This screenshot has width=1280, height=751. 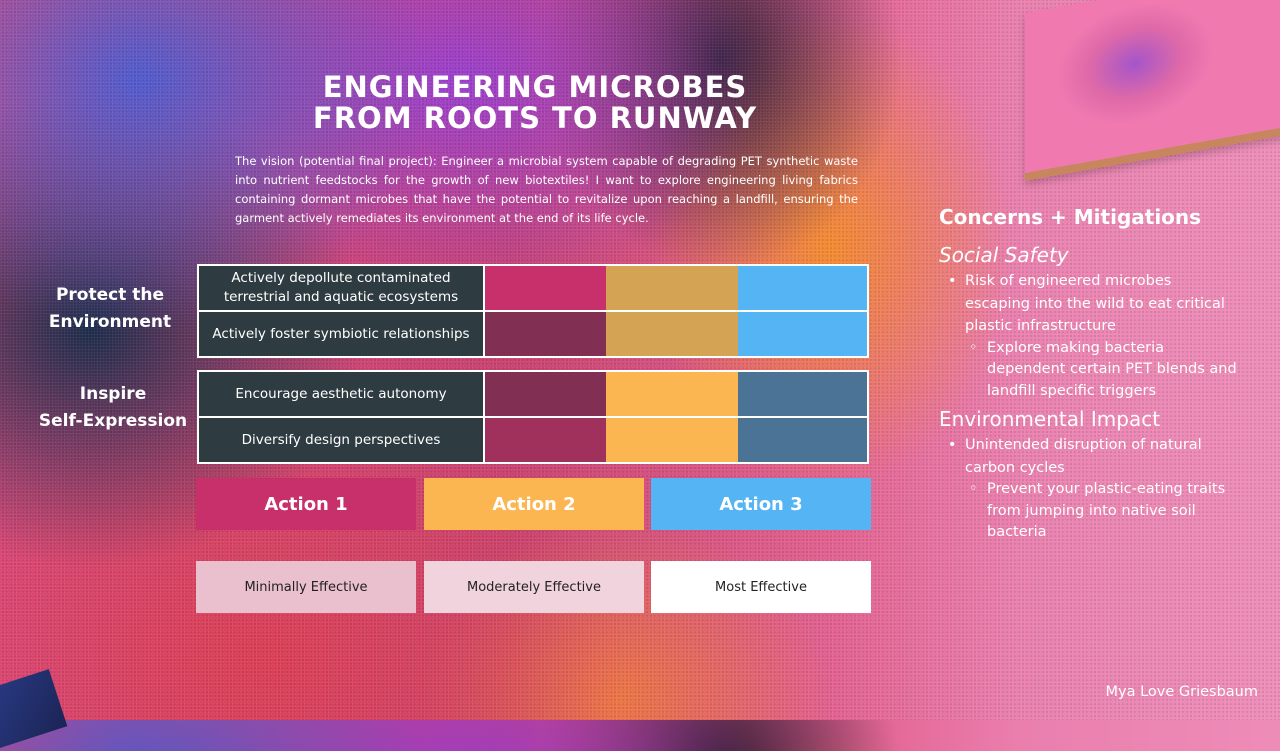 What do you see at coordinates (342, 334) in the screenshot?
I see `row-label: Actively foster symbiotic relationships` at bounding box center [342, 334].